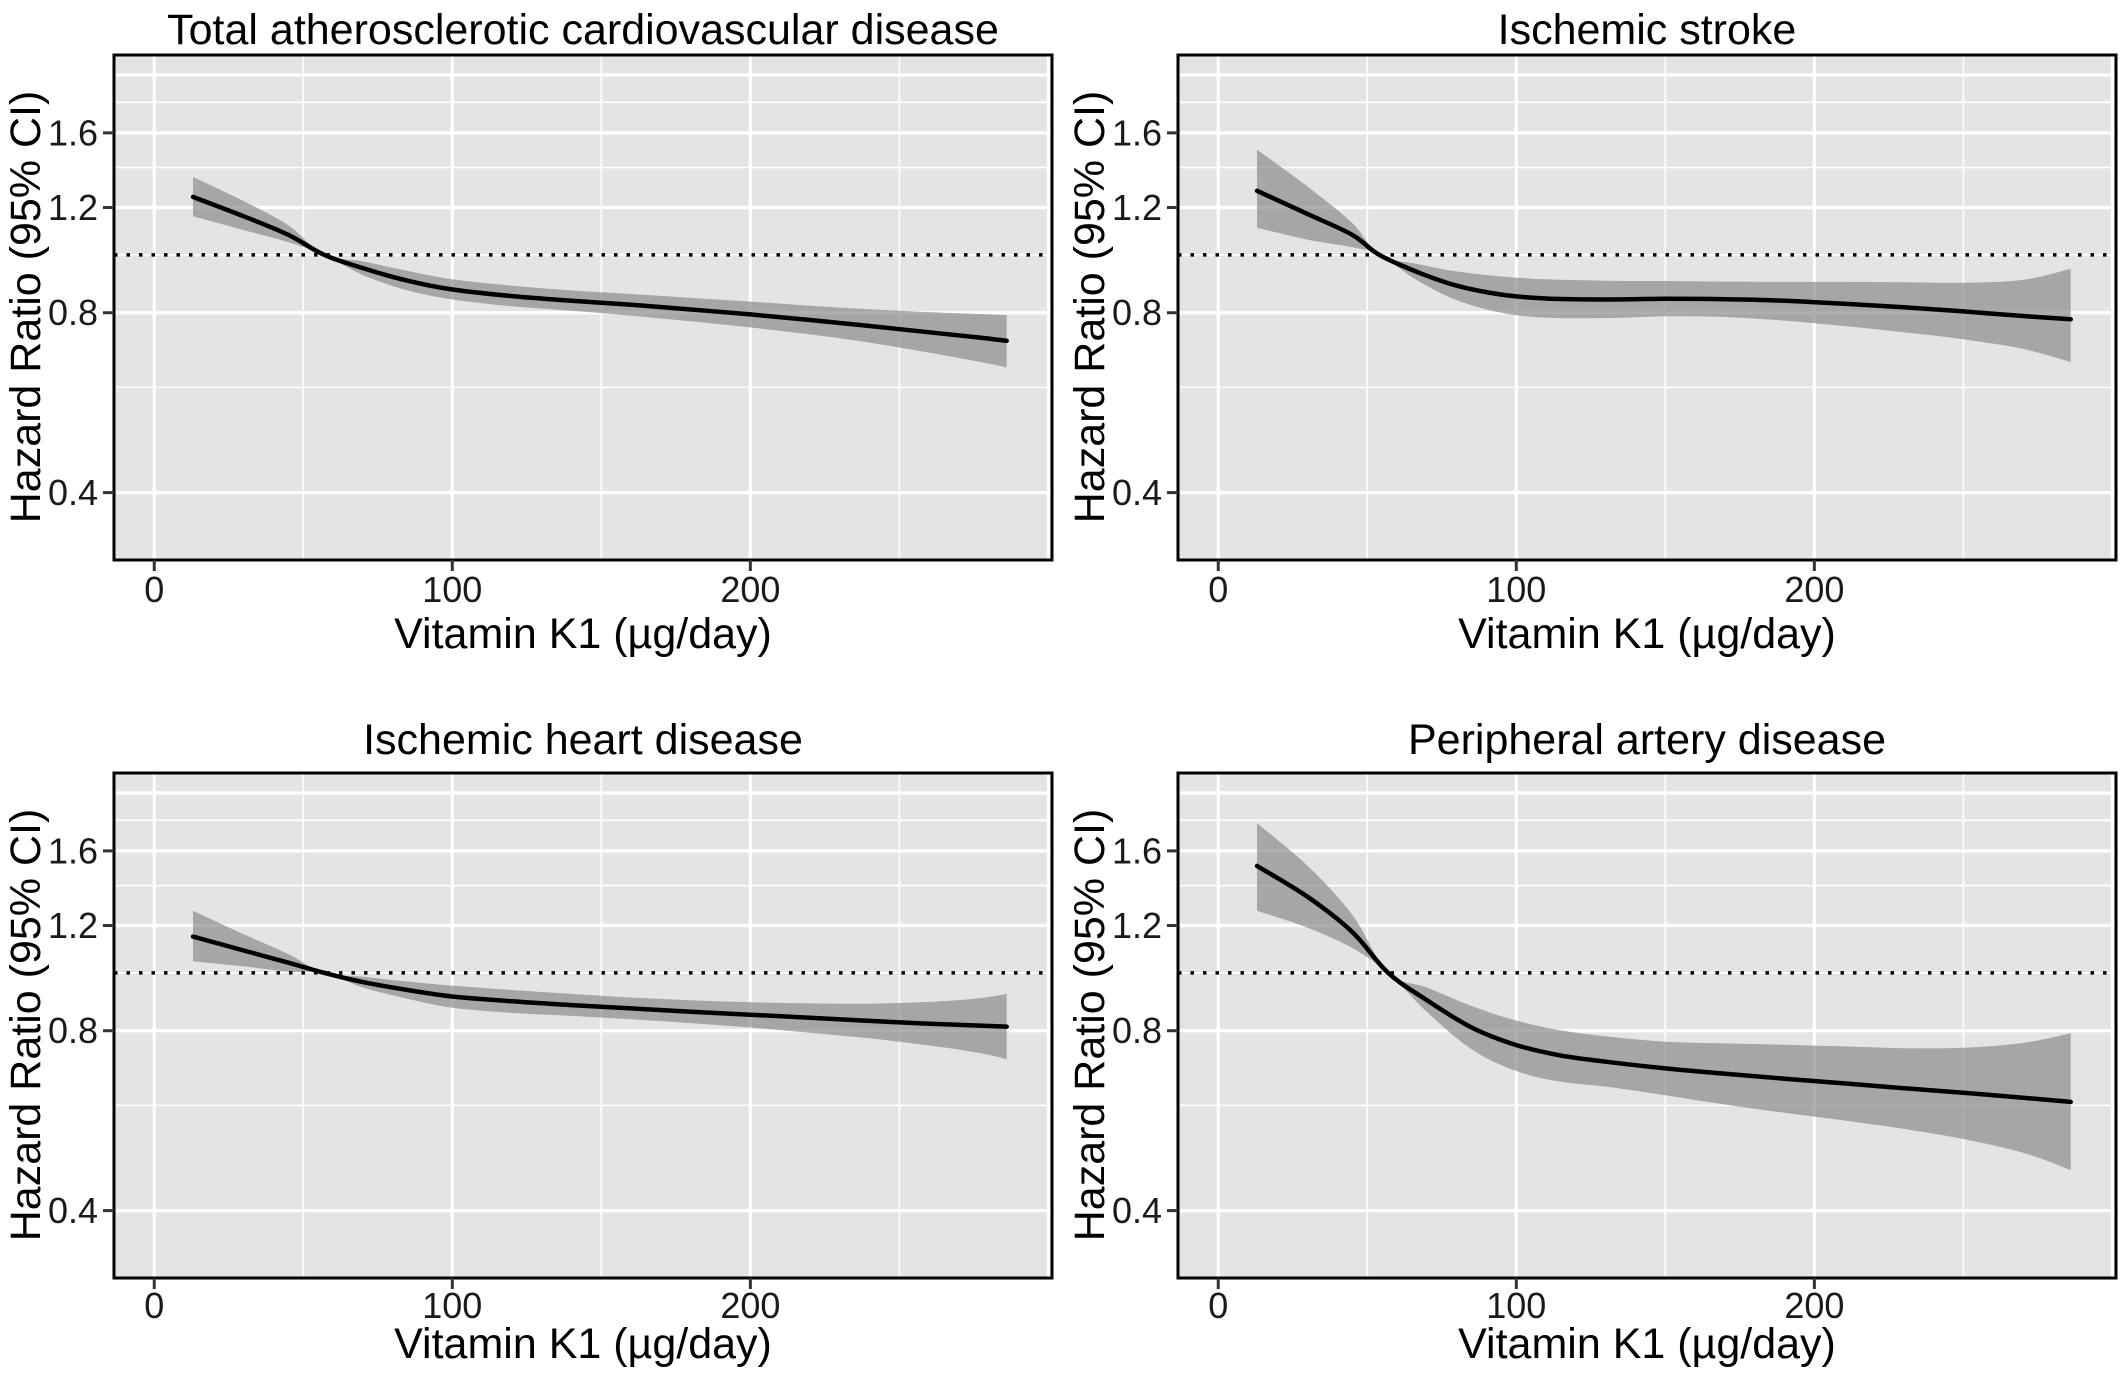 Image resolution: width=2128 pixels, height=1375 pixels. Describe the element at coordinates (583, 740) in the screenshot. I see `panel-title: Ischemic heart disease` at that location.